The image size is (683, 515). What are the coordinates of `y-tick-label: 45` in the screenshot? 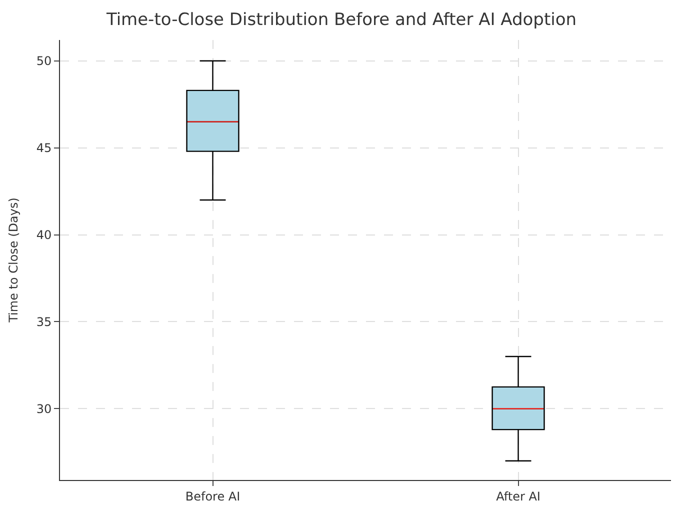 It's located at (44, 148).